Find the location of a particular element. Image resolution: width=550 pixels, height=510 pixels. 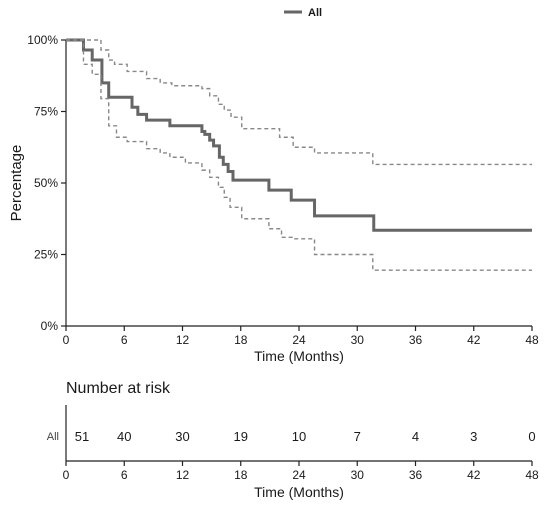

x-tick-label: 48 is located at coordinates (532, 340).